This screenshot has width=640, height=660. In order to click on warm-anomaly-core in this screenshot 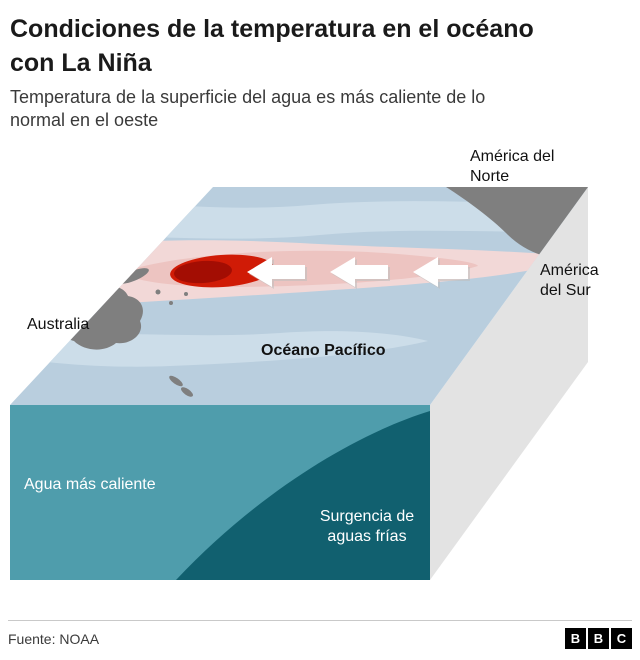, I will do `click(203, 272)`.